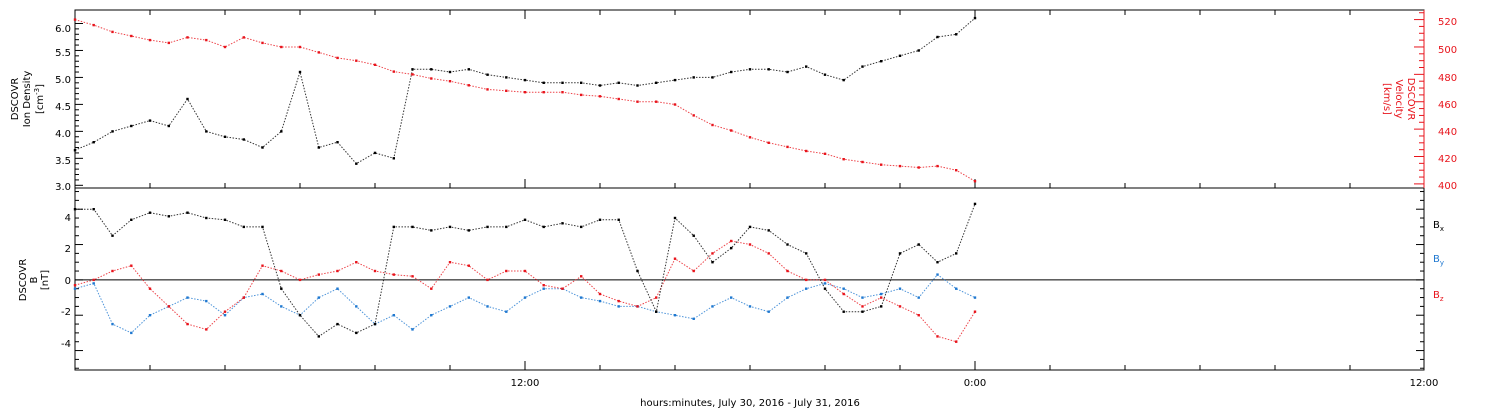 The width and height of the screenshot is (1500, 410). I want to click on top-right-axis-title: DSCOVR Velocity [km/s], so click(1398, 99).